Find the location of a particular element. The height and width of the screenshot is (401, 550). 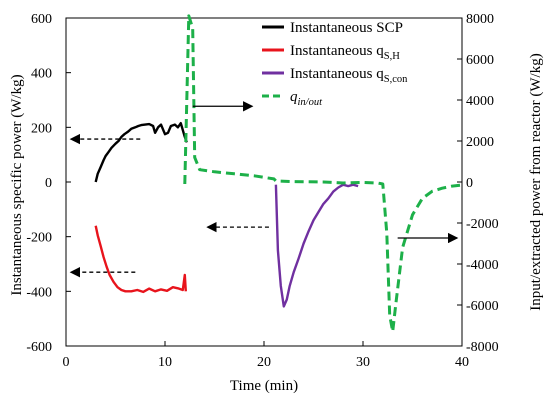

right-y-tick-label: -2000 is located at coordinates (482, 224).